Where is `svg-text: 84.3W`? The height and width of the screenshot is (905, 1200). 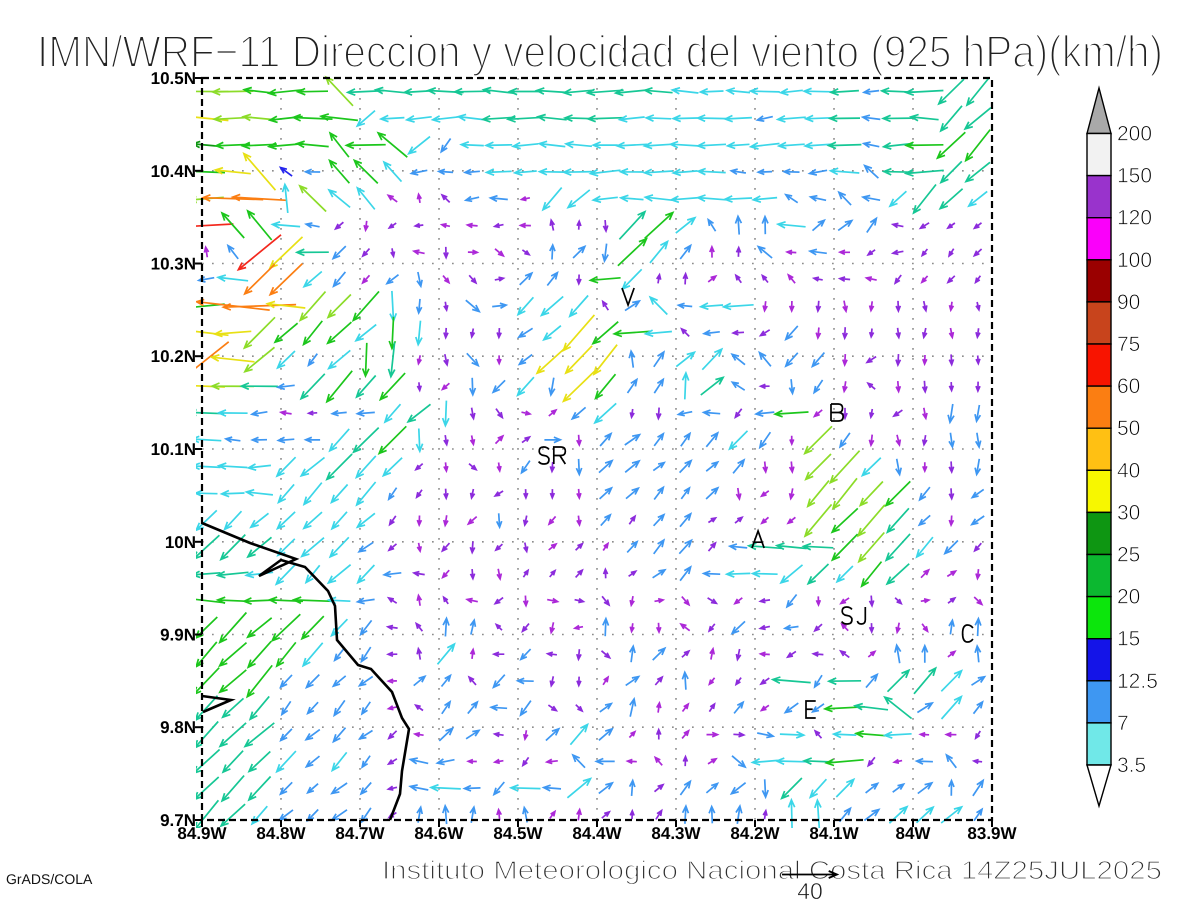
svg-text: 84.3W is located at coordinates (676, 833).